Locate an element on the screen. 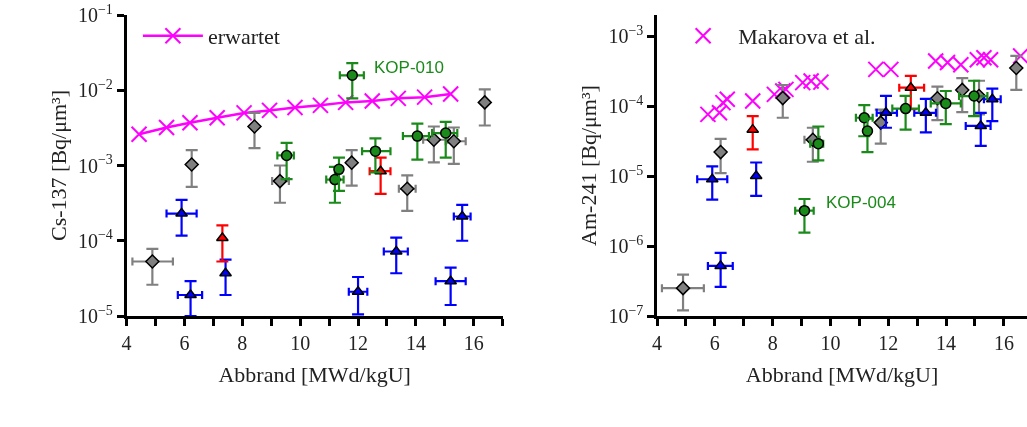  legend-label: erwartet is located at coordinates (243, 37).